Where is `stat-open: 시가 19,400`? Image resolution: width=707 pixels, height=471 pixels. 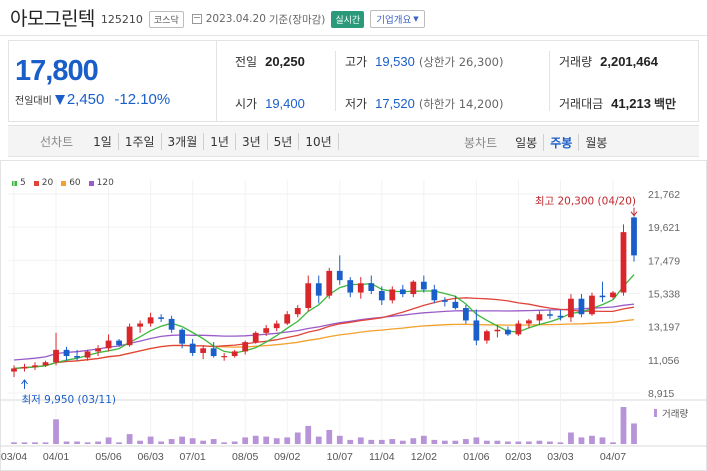
stat-open: 시가 19,400 is located at coordinates (270, 103).